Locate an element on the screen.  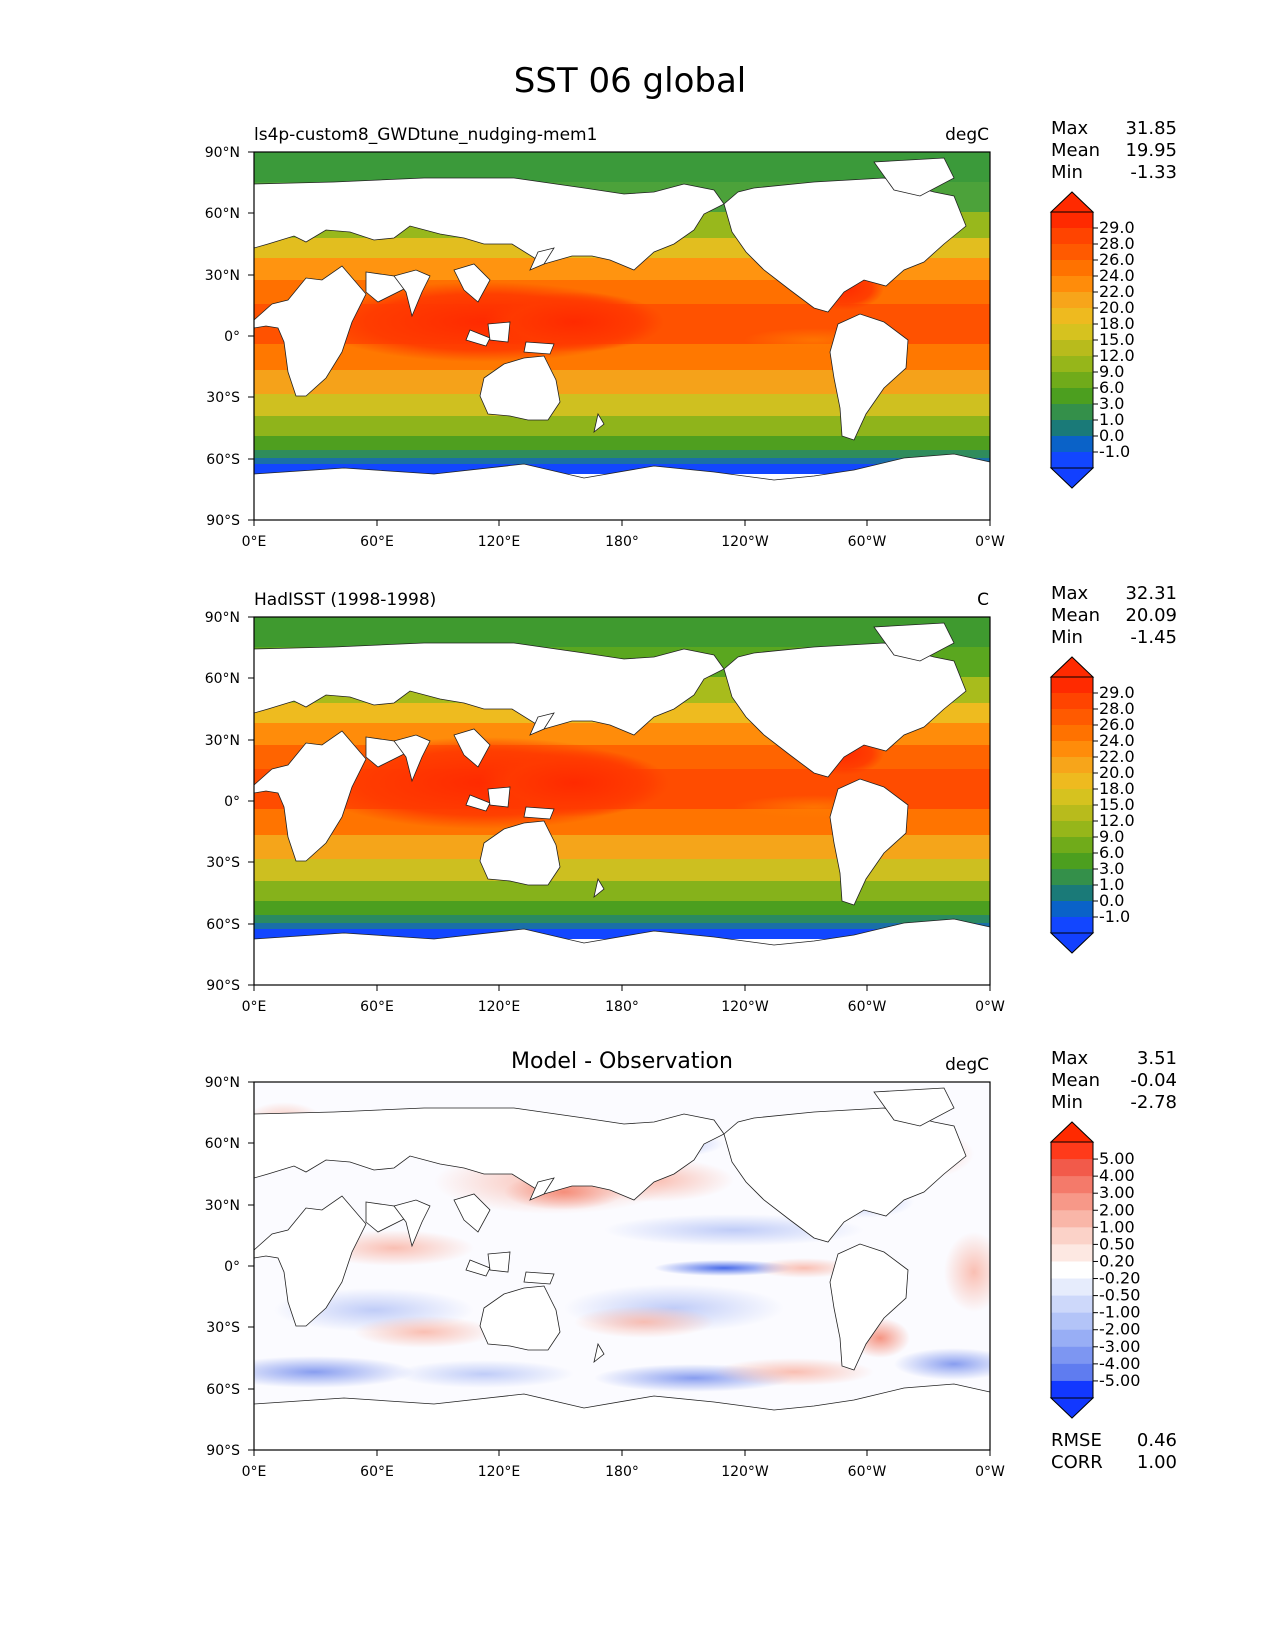
panel-1-lat-axis: 90°N 60°N 30°N 0° 30°S 60°S 90°S is located at coordinates (229, 337).